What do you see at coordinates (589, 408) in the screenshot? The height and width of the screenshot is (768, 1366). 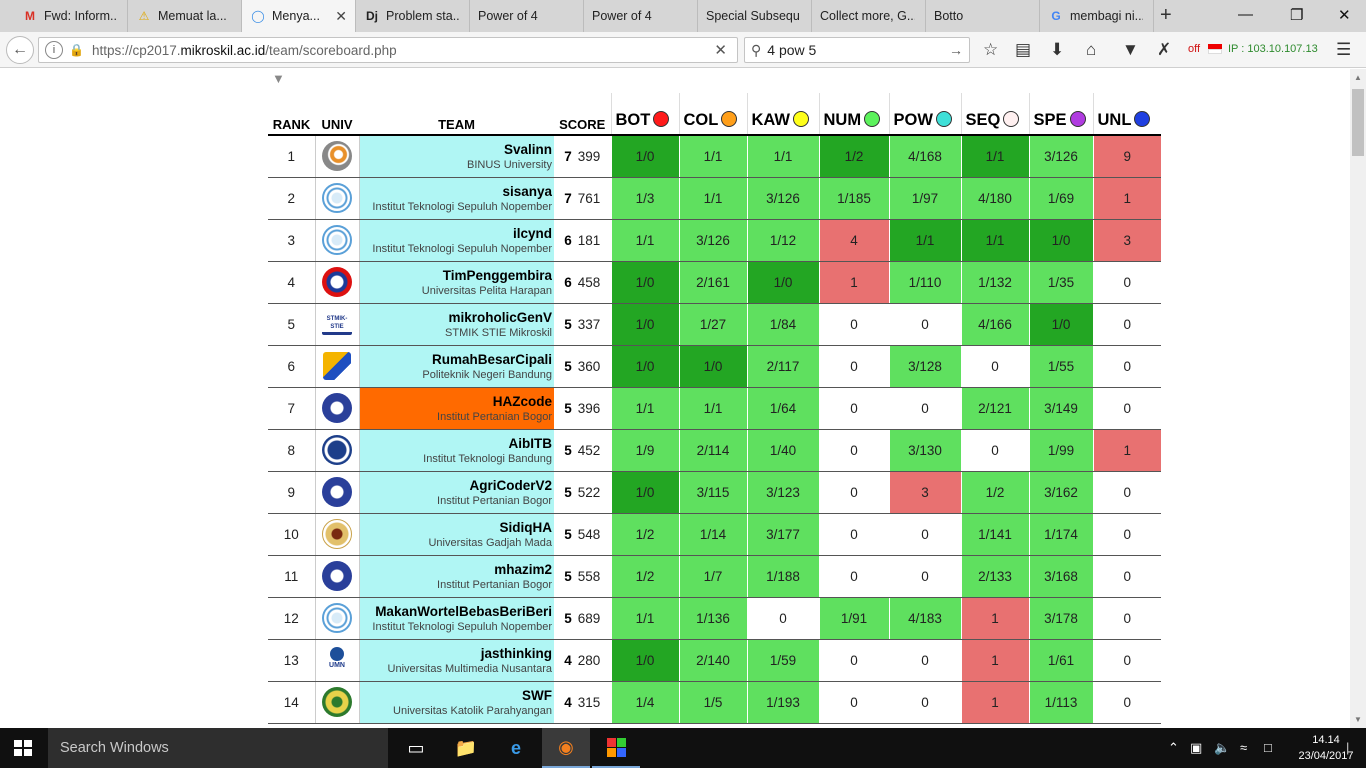 I see `penalty-time: 396` at bounding box center [589, 408].